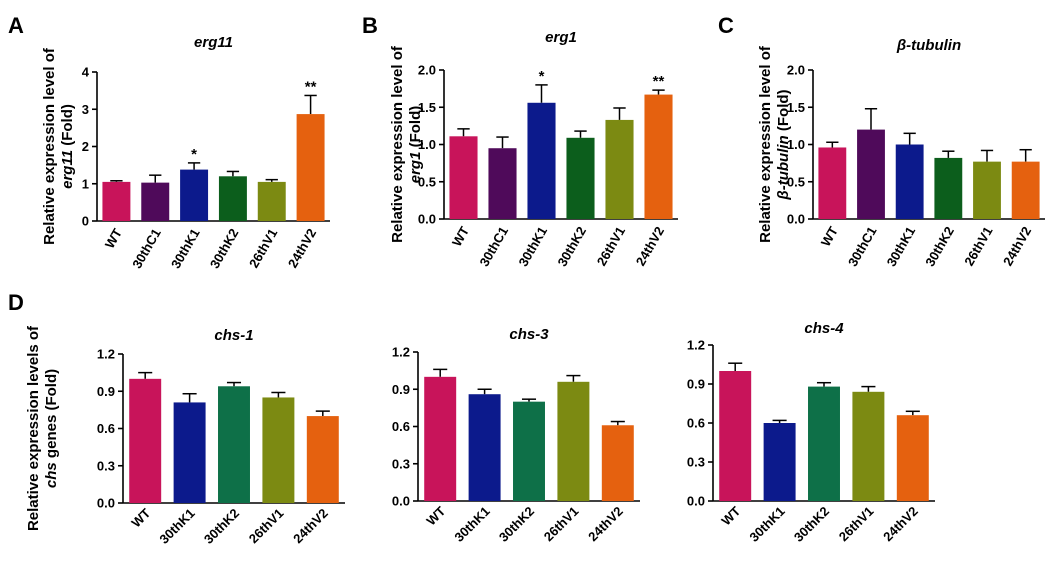  Describe the element at coordinates (85, 221) in the screenshot. I see `y-tick-label: 0` at that location.